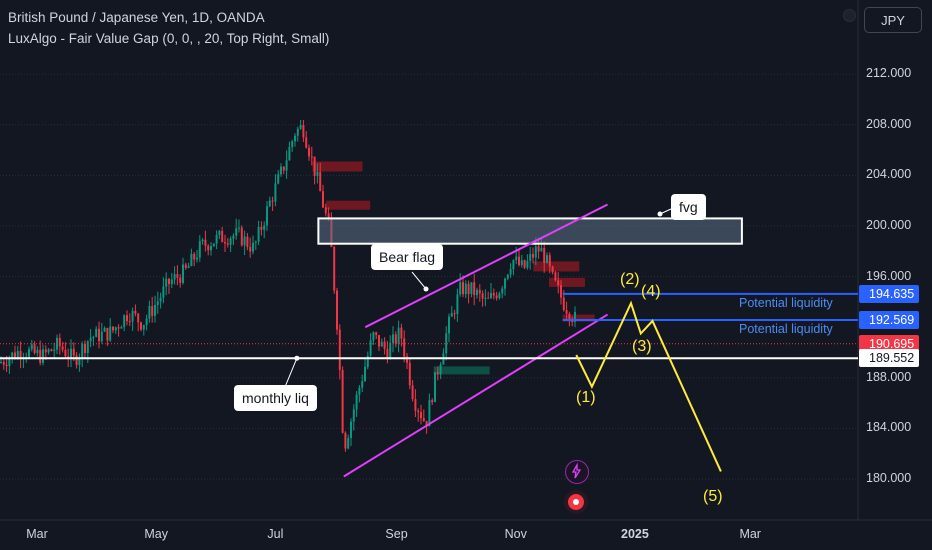  What do you see at coordinates (476, 396) in the screenshot?
I see `bear-flag-lower-line` at bounding box center [476, 396].